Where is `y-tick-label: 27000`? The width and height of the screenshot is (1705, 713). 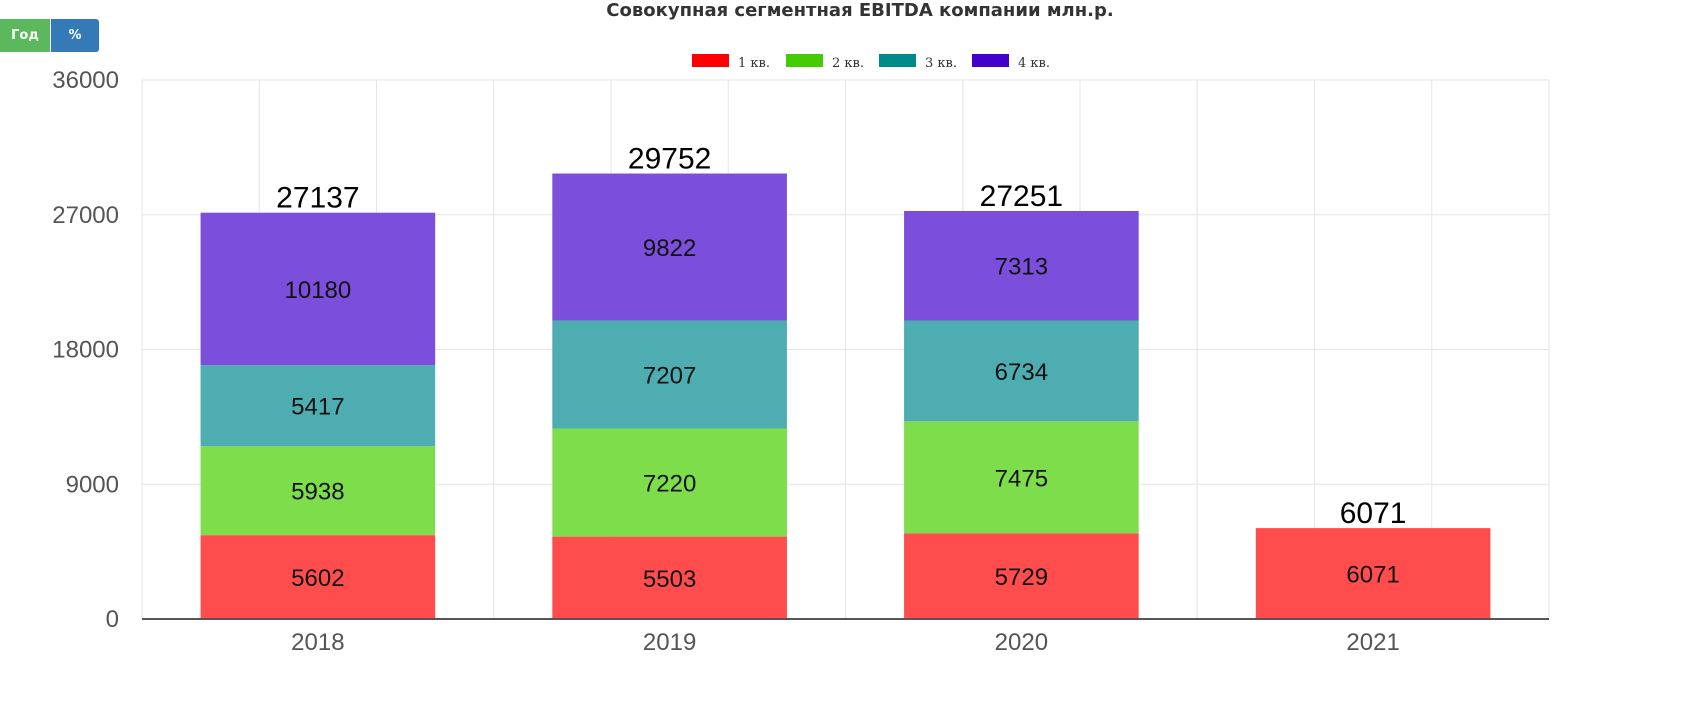
y-tick-label: 27000 is located at coordinates (85, 215).